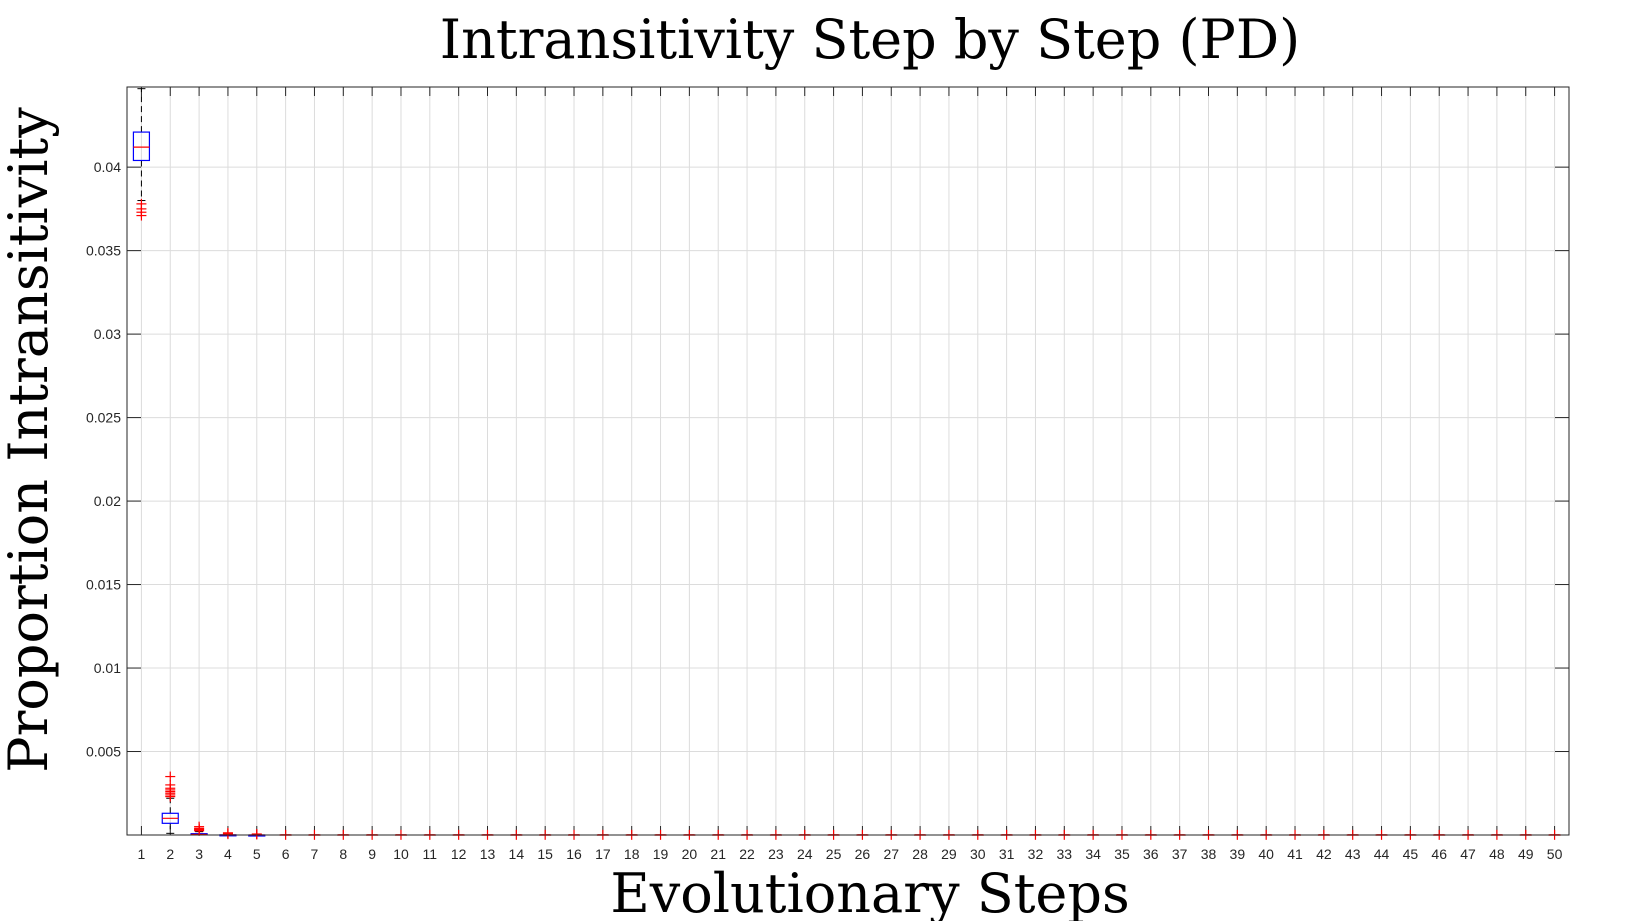 Image resolution: width=1634 pixels, height=921 pixels. I want to click on x-tick-label: 18, so click(632, 854).